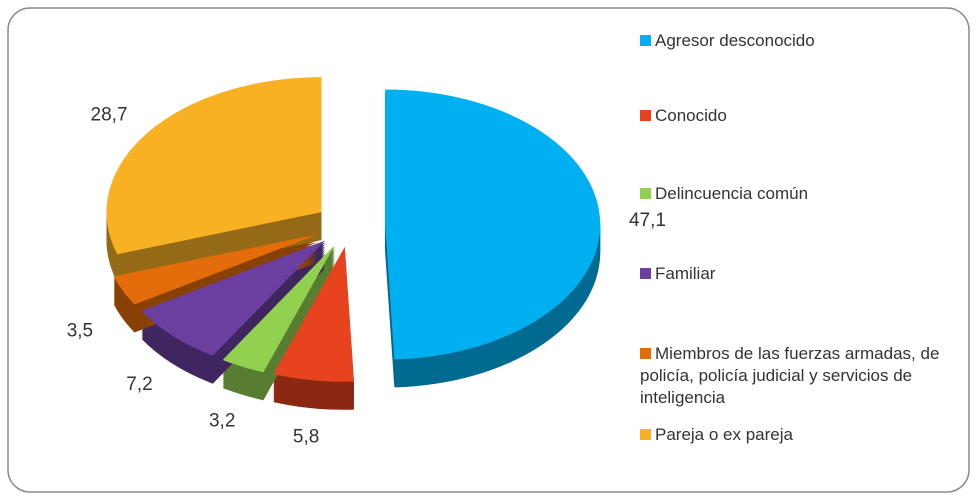  What do you see at coordinates (685, 273) in the screenshot?
I see `legend-label: Familiar` at bounding box center [685, 273].